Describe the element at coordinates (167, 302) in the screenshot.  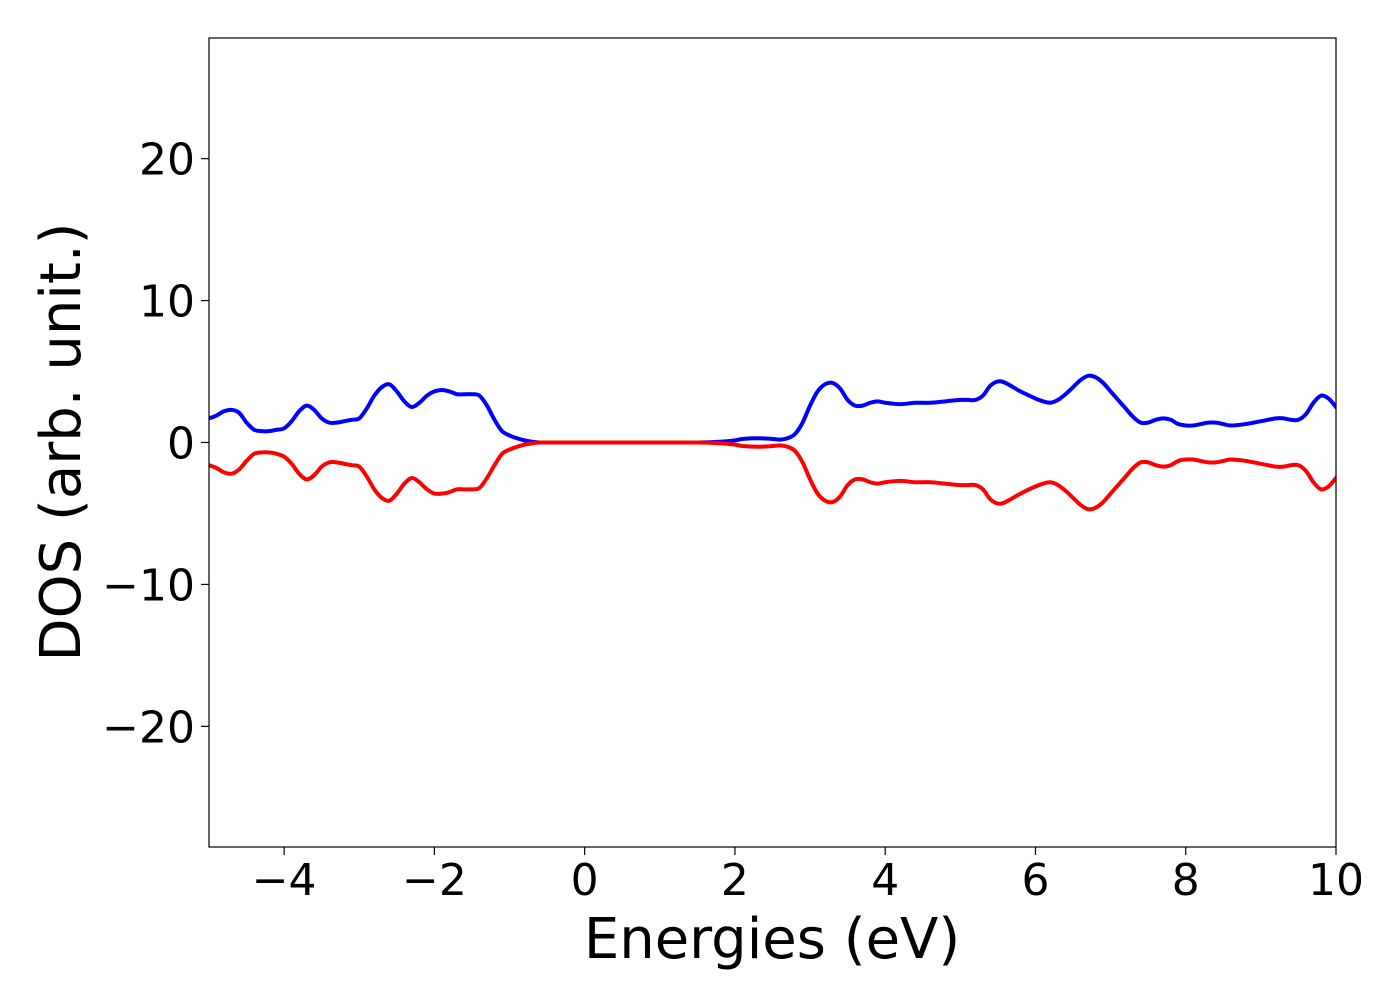
I see `y-tick-label: 10` at that location.